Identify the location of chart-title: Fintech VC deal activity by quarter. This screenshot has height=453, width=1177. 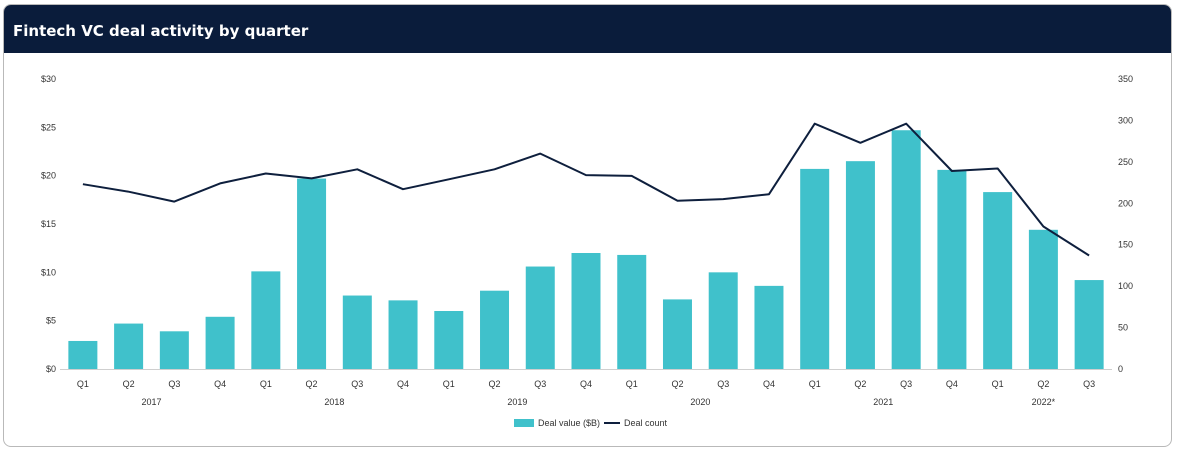
(161, 31).